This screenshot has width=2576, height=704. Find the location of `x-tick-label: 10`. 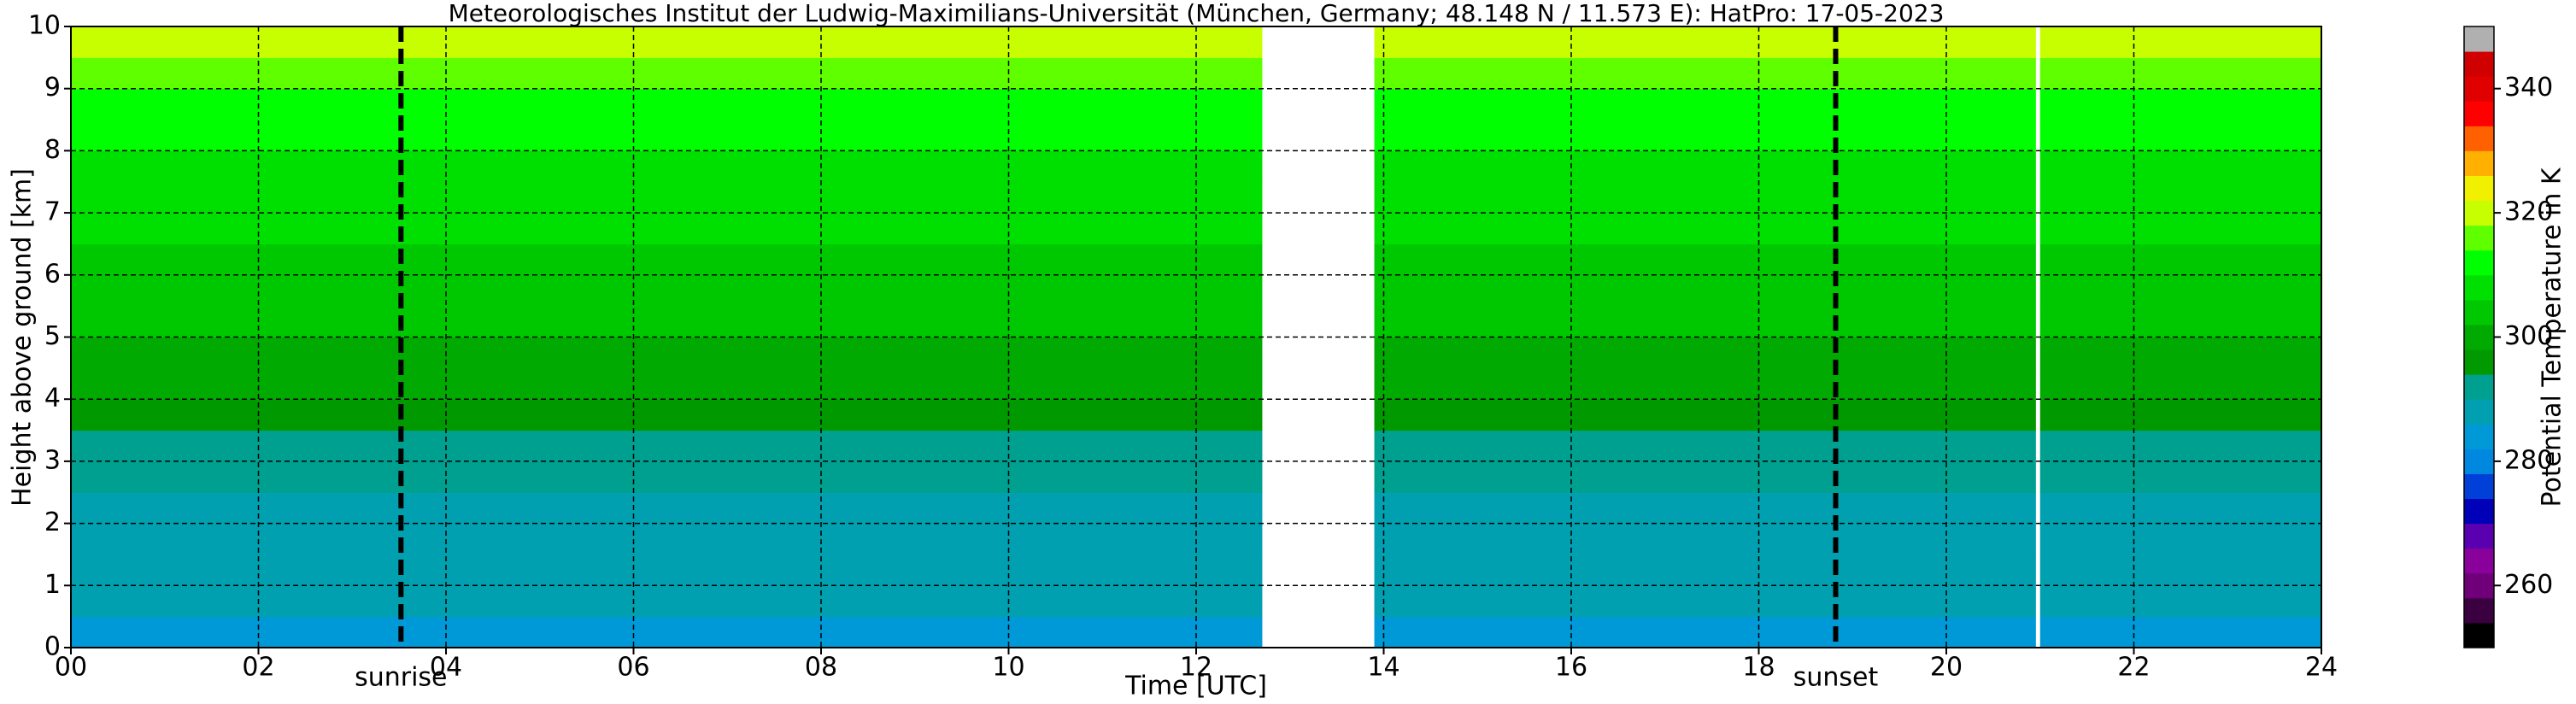

x-tick-label: 10 is located at coordinates (1008, 668).